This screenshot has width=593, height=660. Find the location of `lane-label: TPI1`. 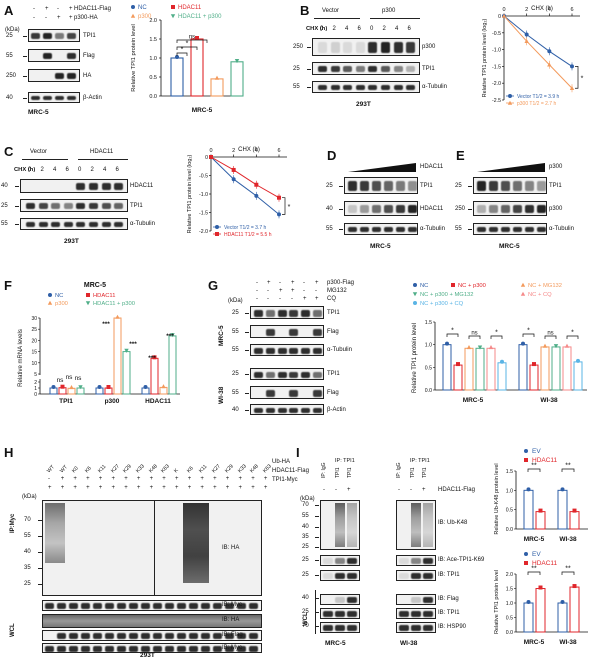

lane-label: TPI1 is located at coordinates (425, 472).